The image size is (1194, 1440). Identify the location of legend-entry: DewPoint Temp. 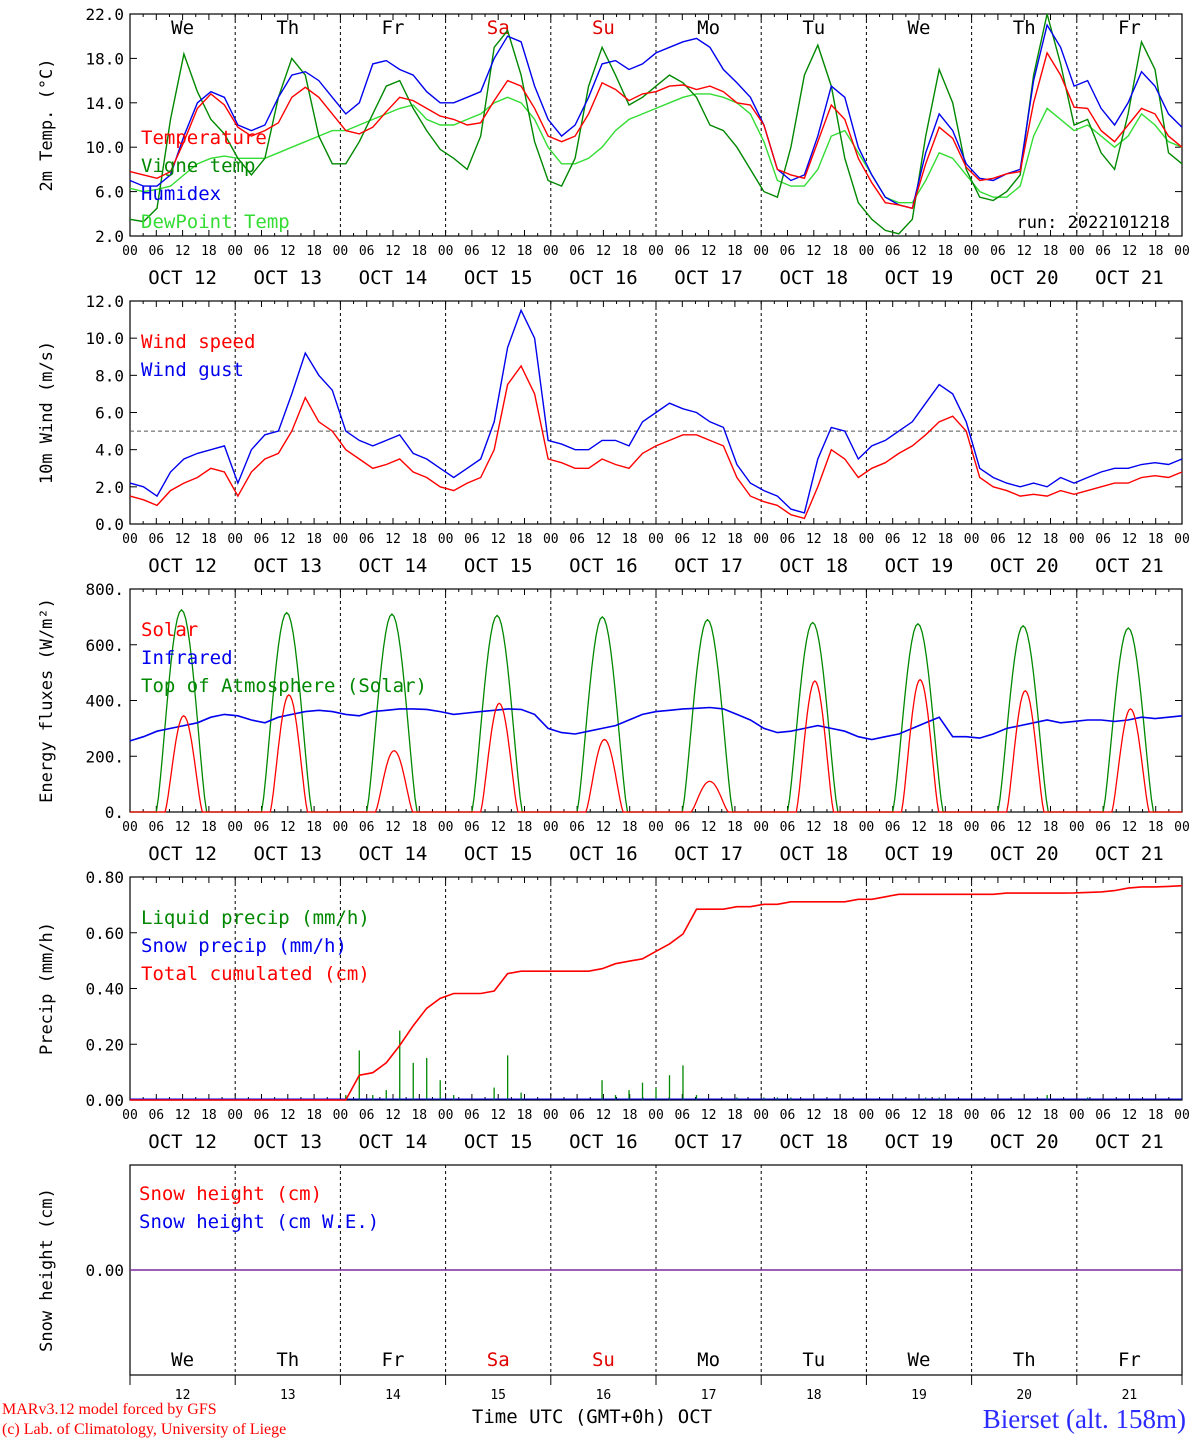
(215, 222).